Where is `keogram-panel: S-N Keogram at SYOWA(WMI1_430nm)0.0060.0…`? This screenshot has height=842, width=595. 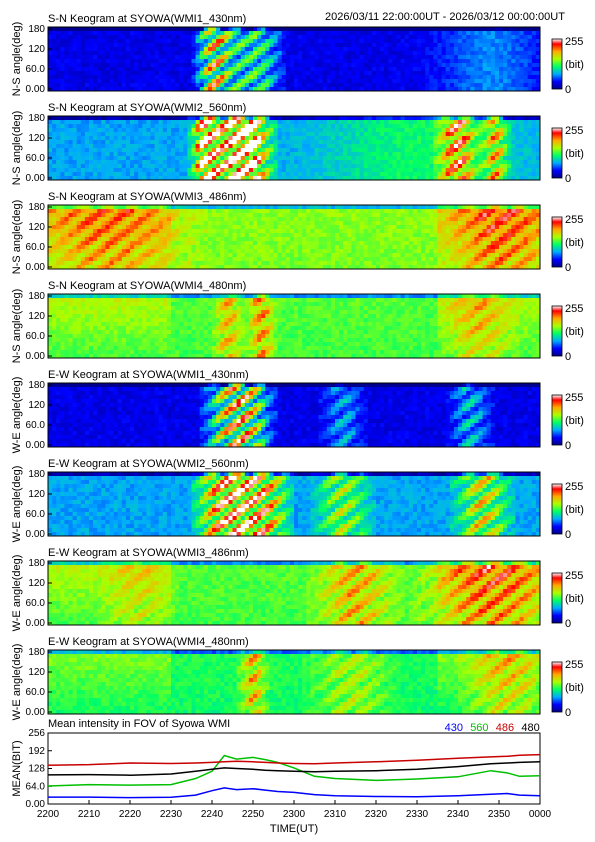 keogram-panel: S-N Keogram at SYOWA(WMI1_430nm)0.0060.0… is located at coordinates (297, 54).